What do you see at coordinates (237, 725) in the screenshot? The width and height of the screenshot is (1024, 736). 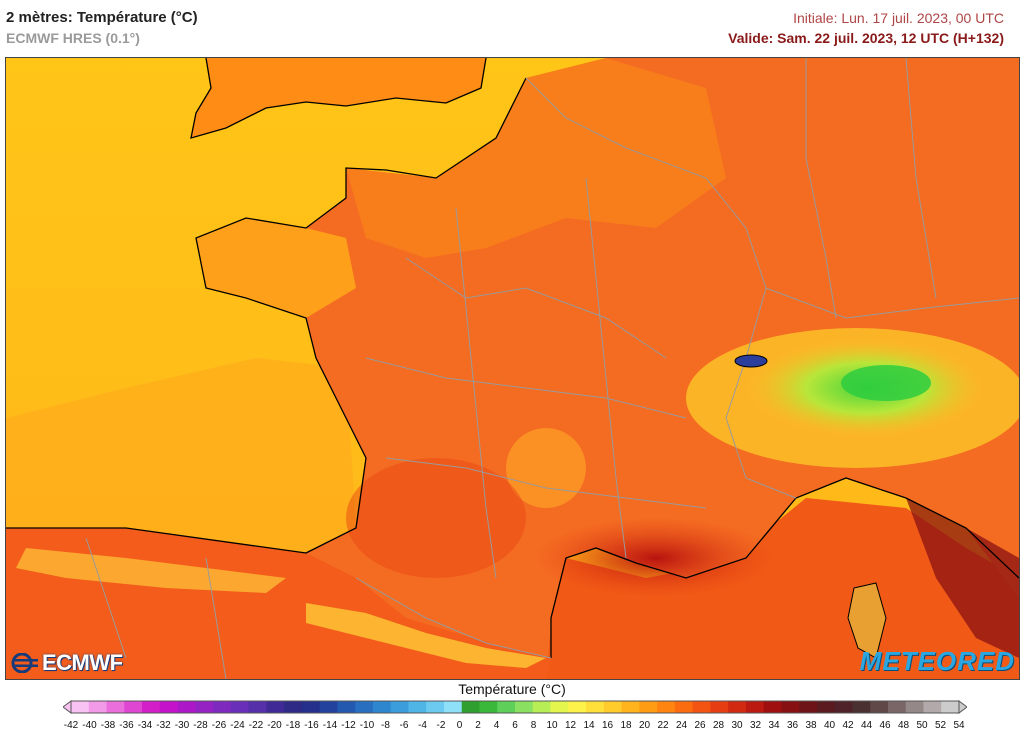 I see `legend-tick-label: -24` at bounding box center [237, 725].